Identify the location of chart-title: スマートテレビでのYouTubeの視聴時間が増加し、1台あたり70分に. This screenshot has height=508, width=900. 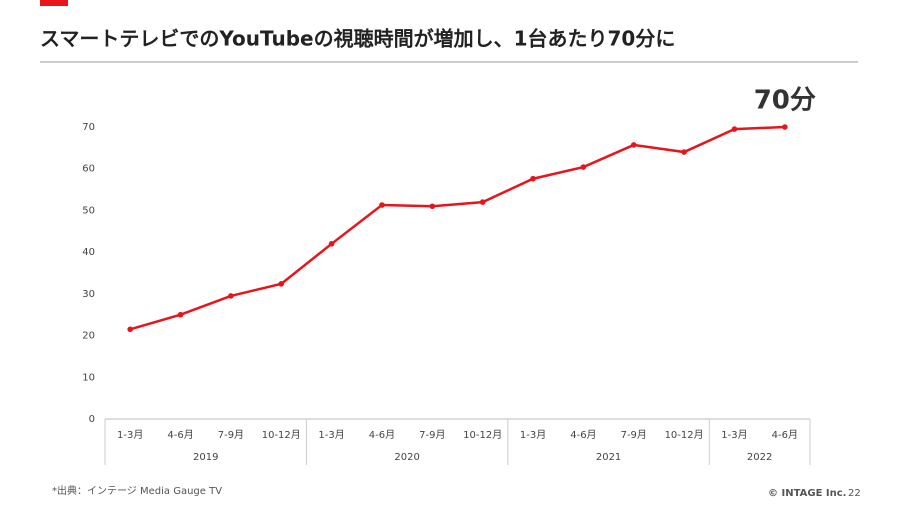
(357, 39).